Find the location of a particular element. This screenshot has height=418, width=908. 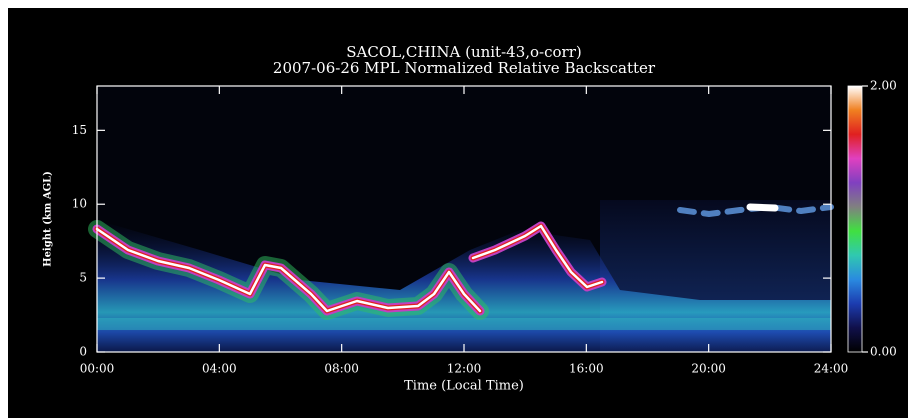

colorbar-tick-label: 2.00 is located at coordinates (883, 86).